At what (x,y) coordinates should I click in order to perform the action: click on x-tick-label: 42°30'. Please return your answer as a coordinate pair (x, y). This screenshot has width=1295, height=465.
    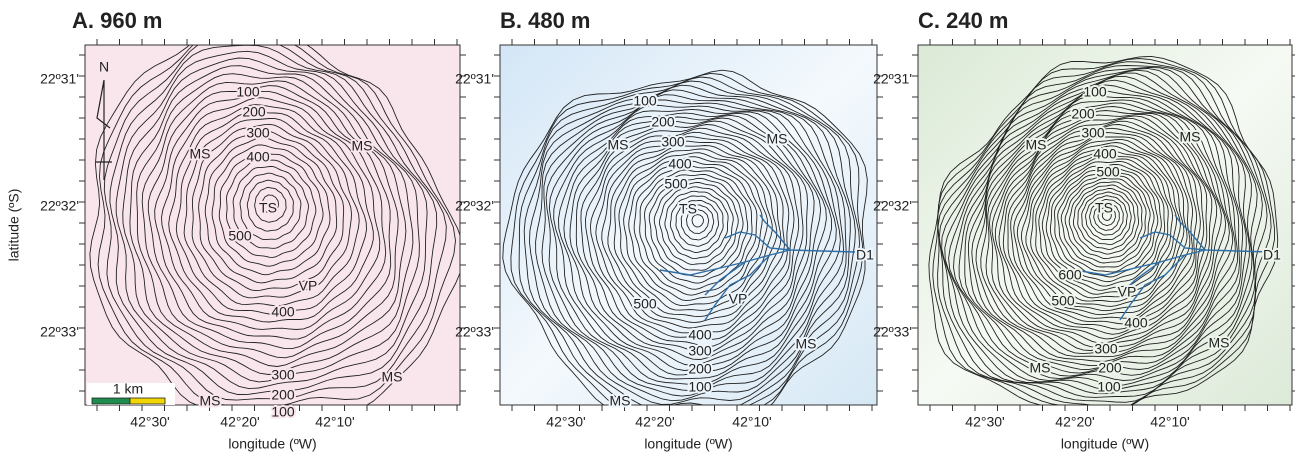
    Looking at the image, I should click on (984, 422).